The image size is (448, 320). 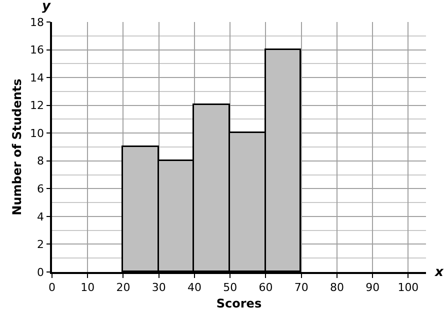 I want to click on y-tick-label: 14, so click(x=37, y=77).